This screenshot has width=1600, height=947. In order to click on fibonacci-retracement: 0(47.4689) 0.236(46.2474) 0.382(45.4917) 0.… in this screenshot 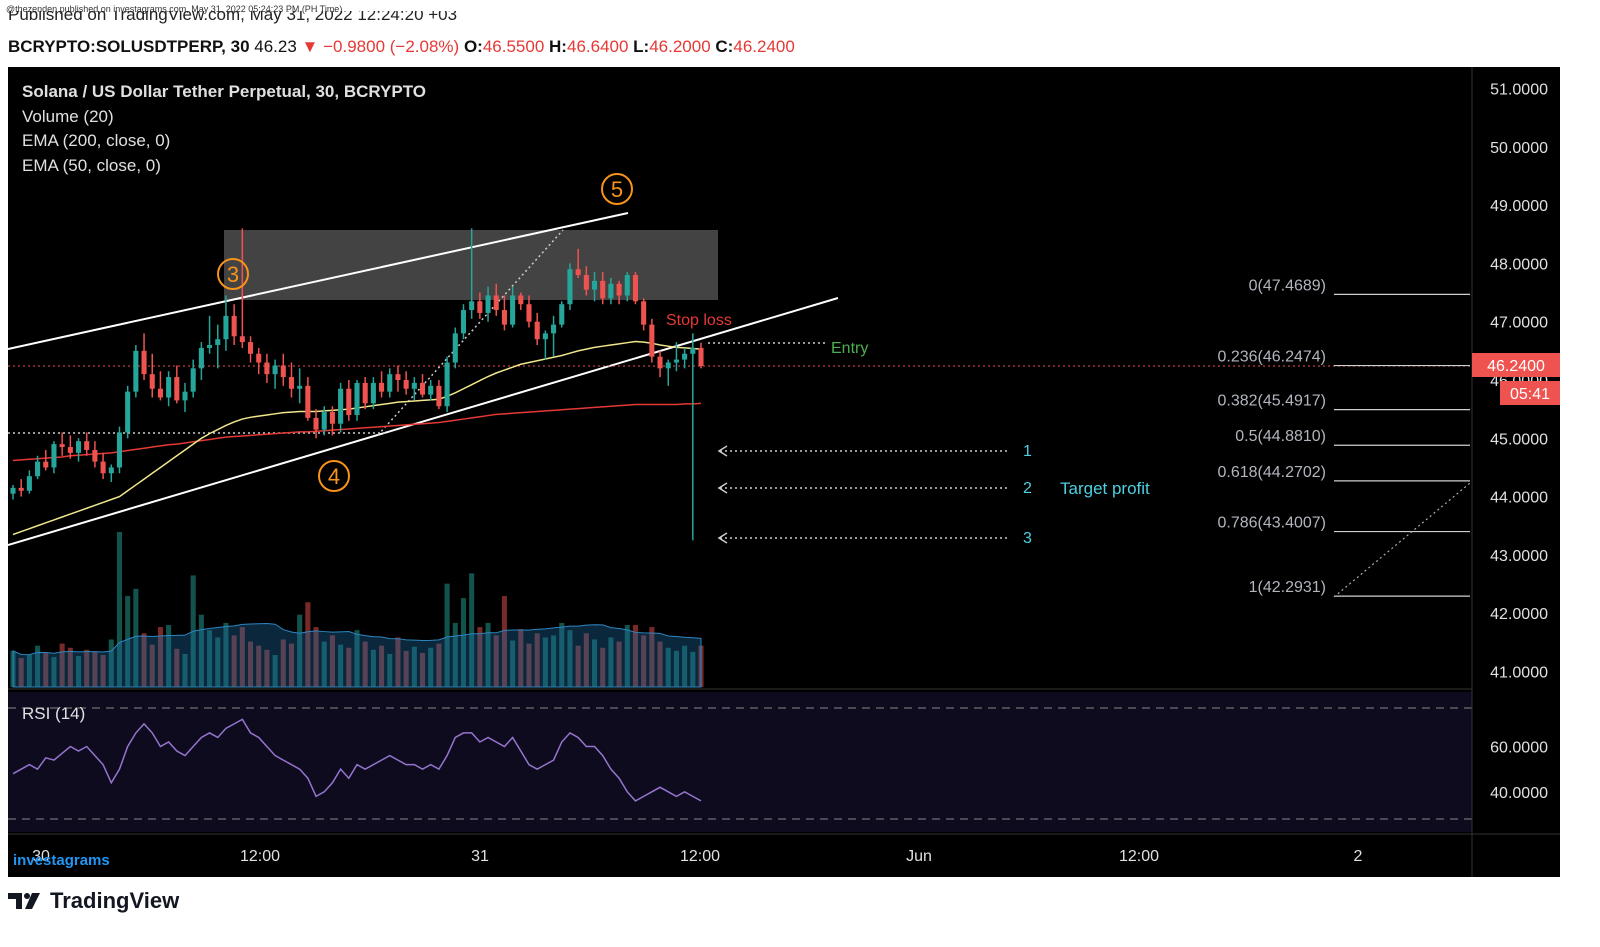, I will do `click(1343, 437)`.